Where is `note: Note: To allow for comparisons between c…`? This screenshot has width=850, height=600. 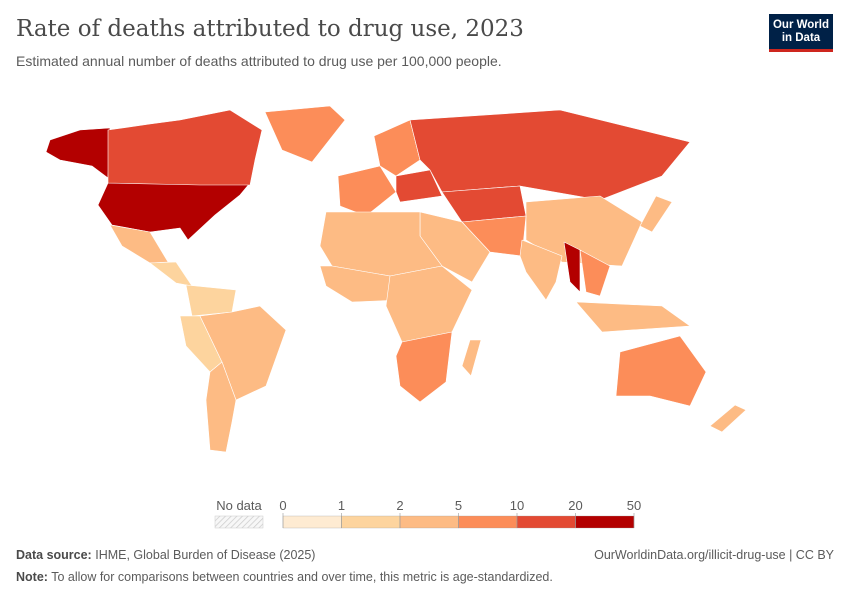 note: Note: To allow for comparisons between c… is located at coordinates (284, 577).